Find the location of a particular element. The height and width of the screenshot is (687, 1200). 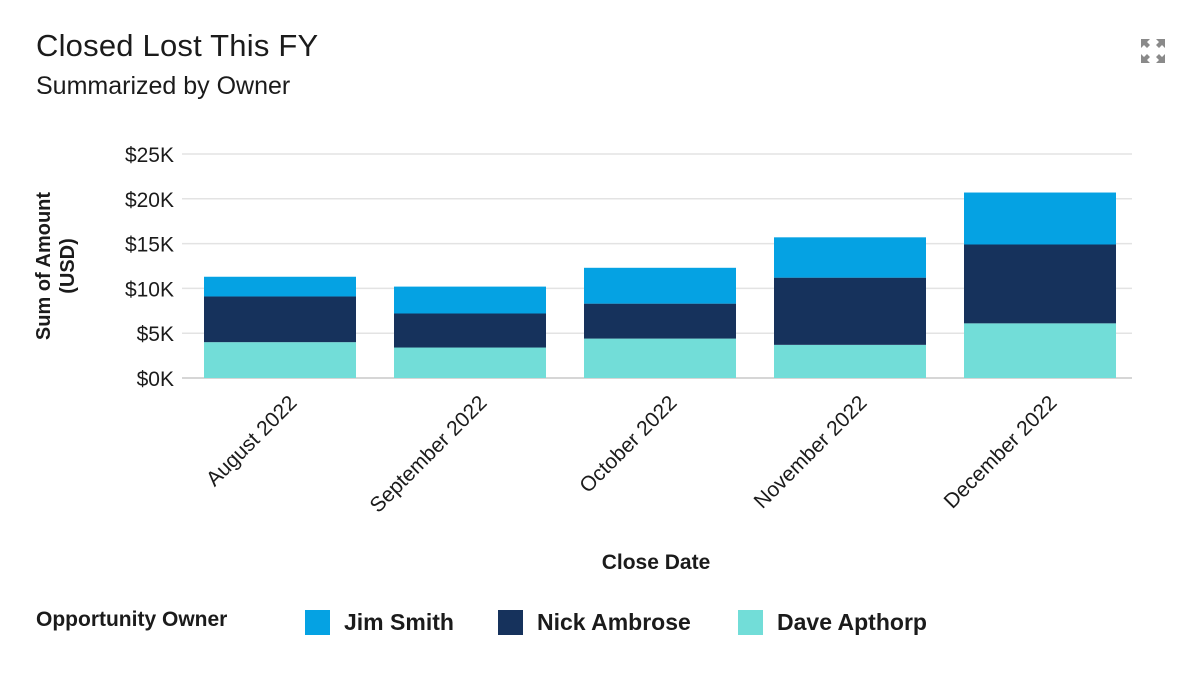

x-axis-title: Close Date is located at coordinates (656, 562).